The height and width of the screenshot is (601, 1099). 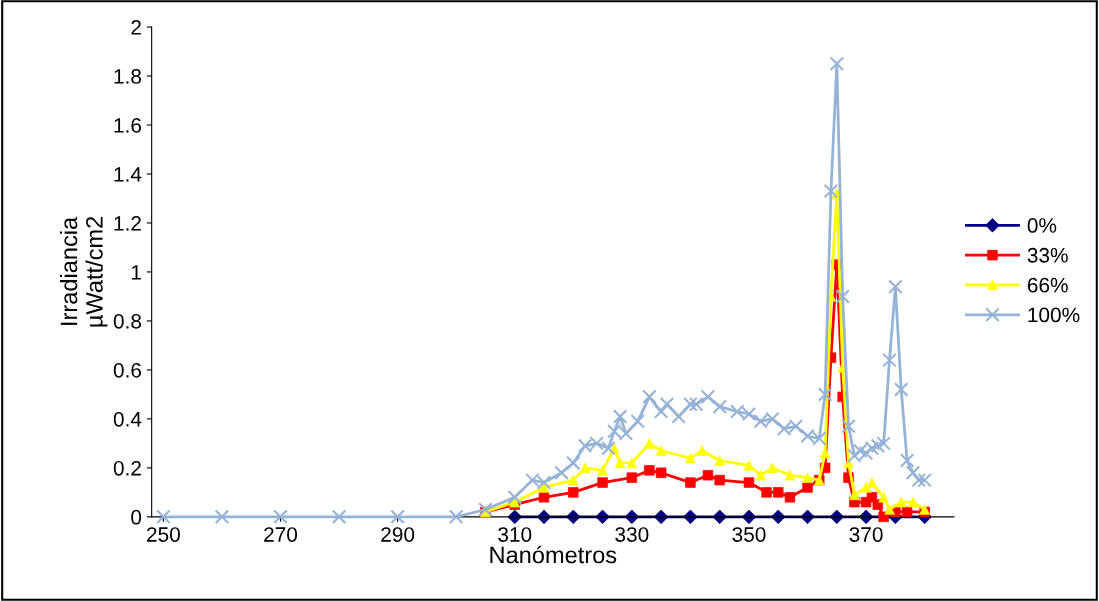 I want to click on x-tick-label: 270, so click(x=281, y=534).